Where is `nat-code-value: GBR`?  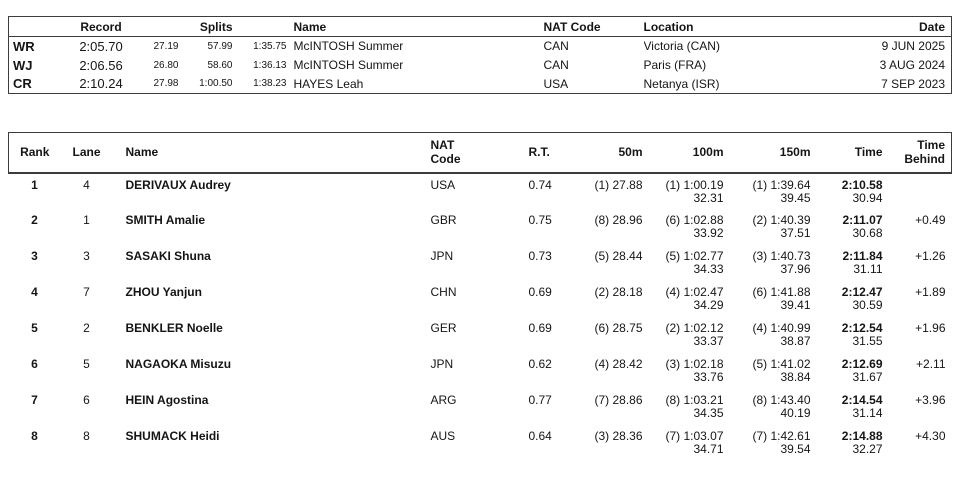
nat-code-value: GBR is located at coordinates (443, 219).